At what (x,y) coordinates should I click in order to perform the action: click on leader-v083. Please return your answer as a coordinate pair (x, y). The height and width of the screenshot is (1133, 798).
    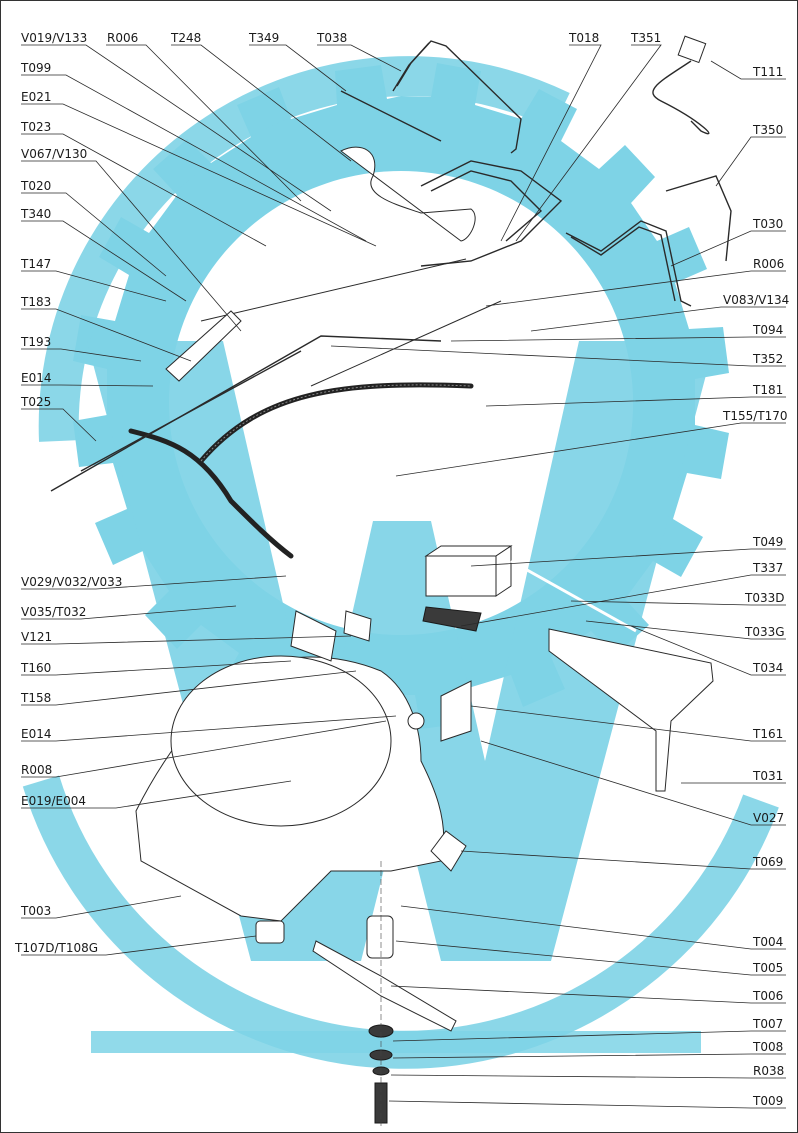
    Looking at the image, I should click on (658, 319).